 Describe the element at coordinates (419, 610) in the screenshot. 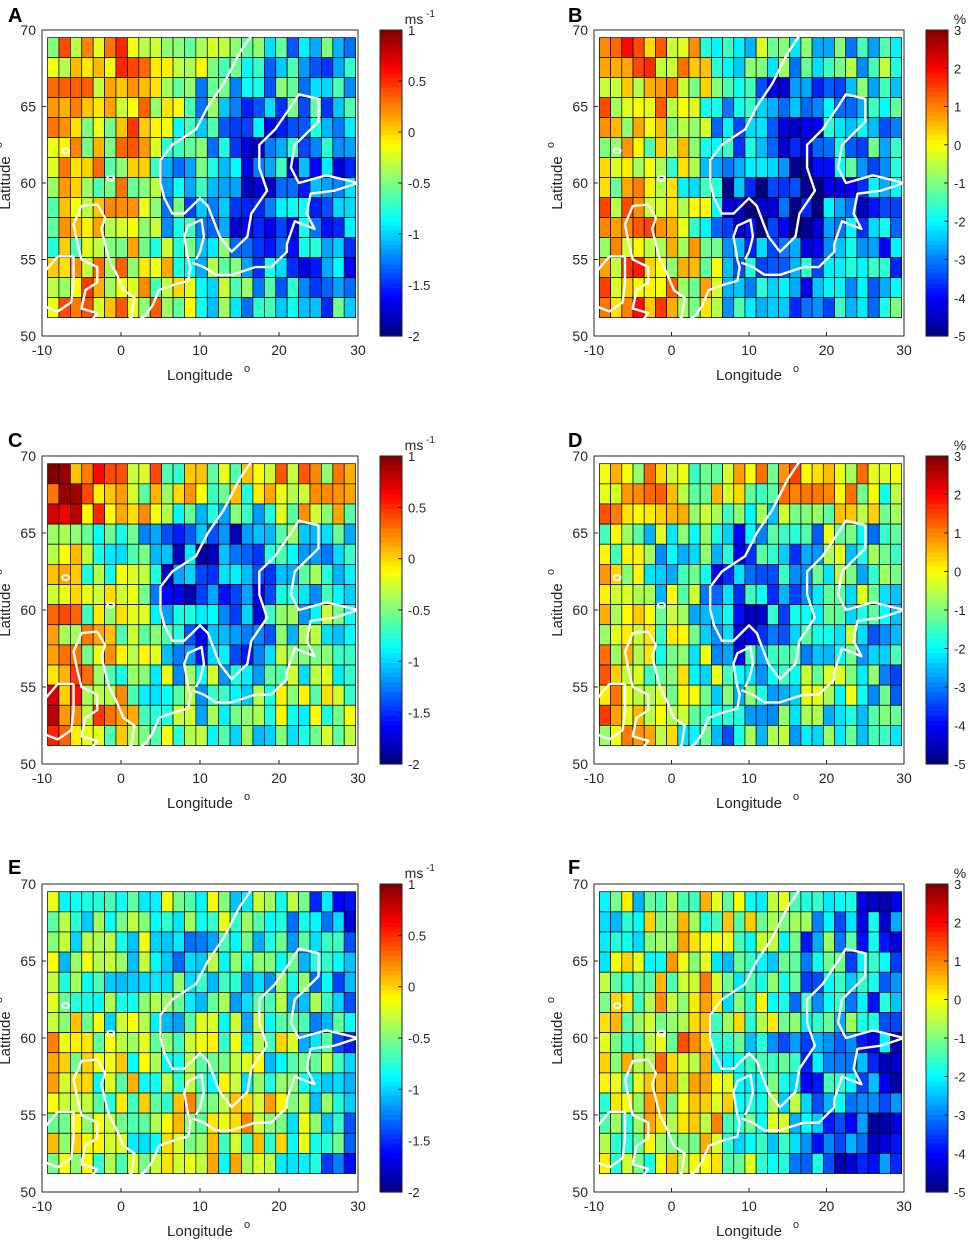

I see `colorbar-tick-label: -0.5` at that location.